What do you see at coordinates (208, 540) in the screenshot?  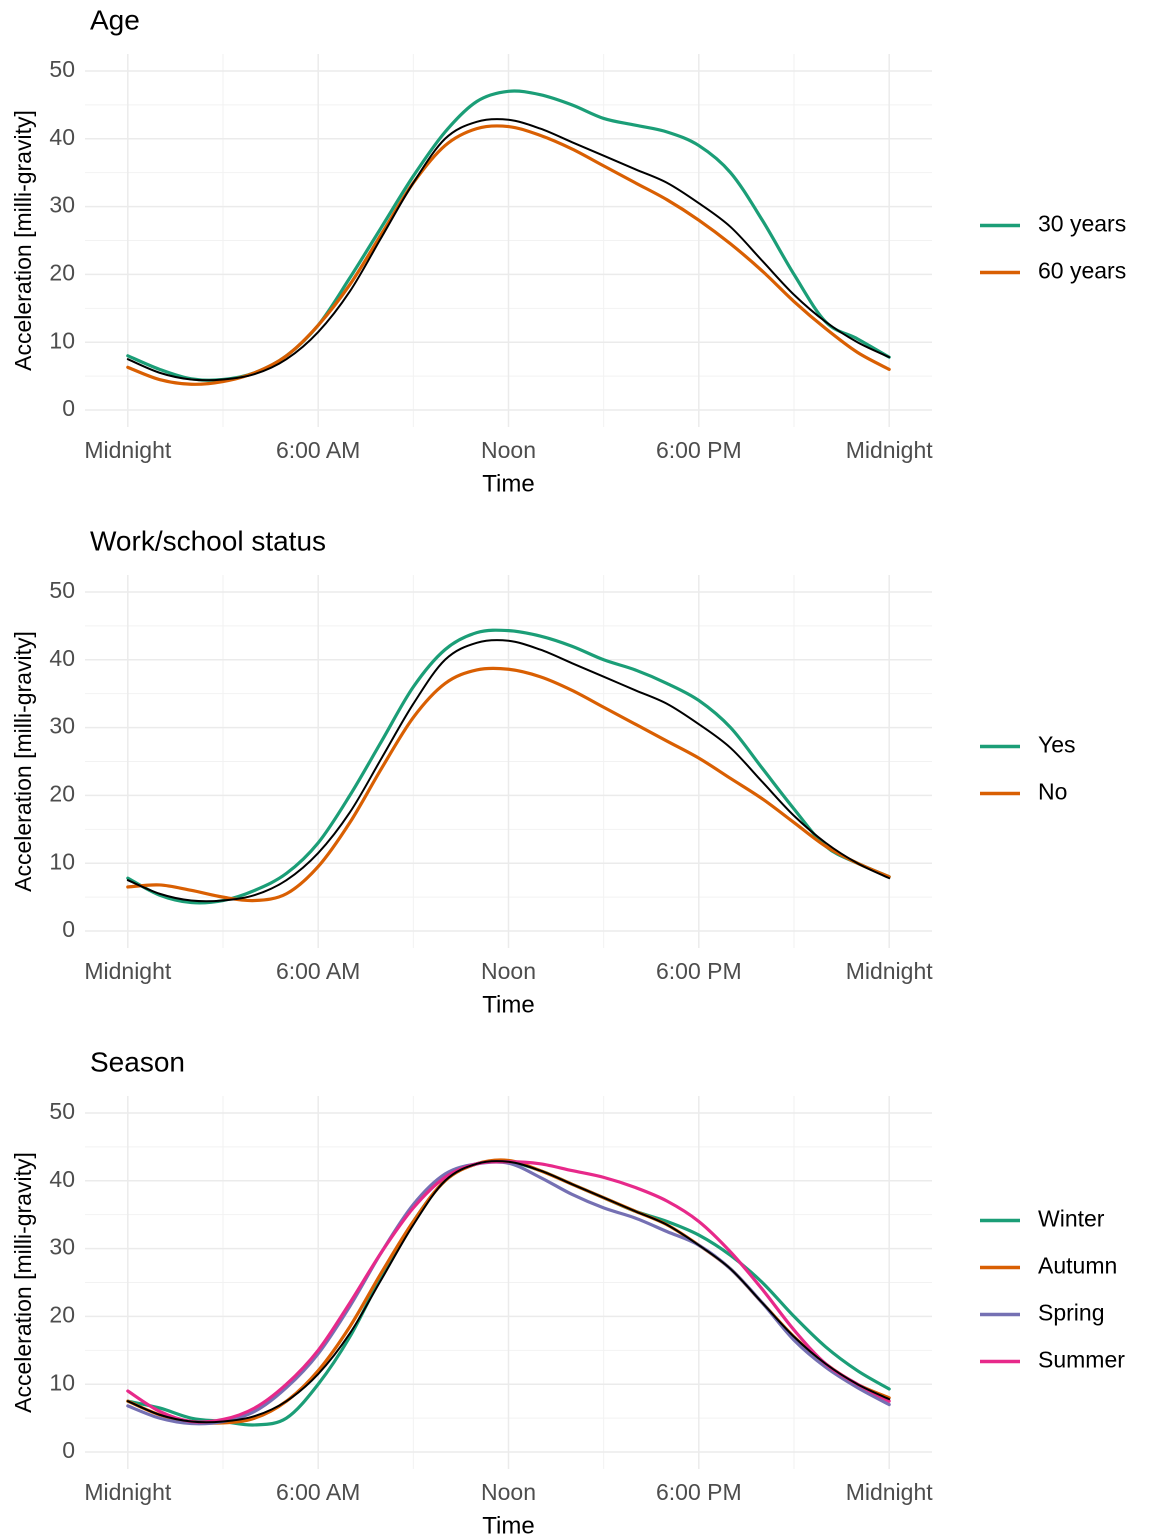 I see `chart-title: Work/school status` at bounding box center [208, 540].